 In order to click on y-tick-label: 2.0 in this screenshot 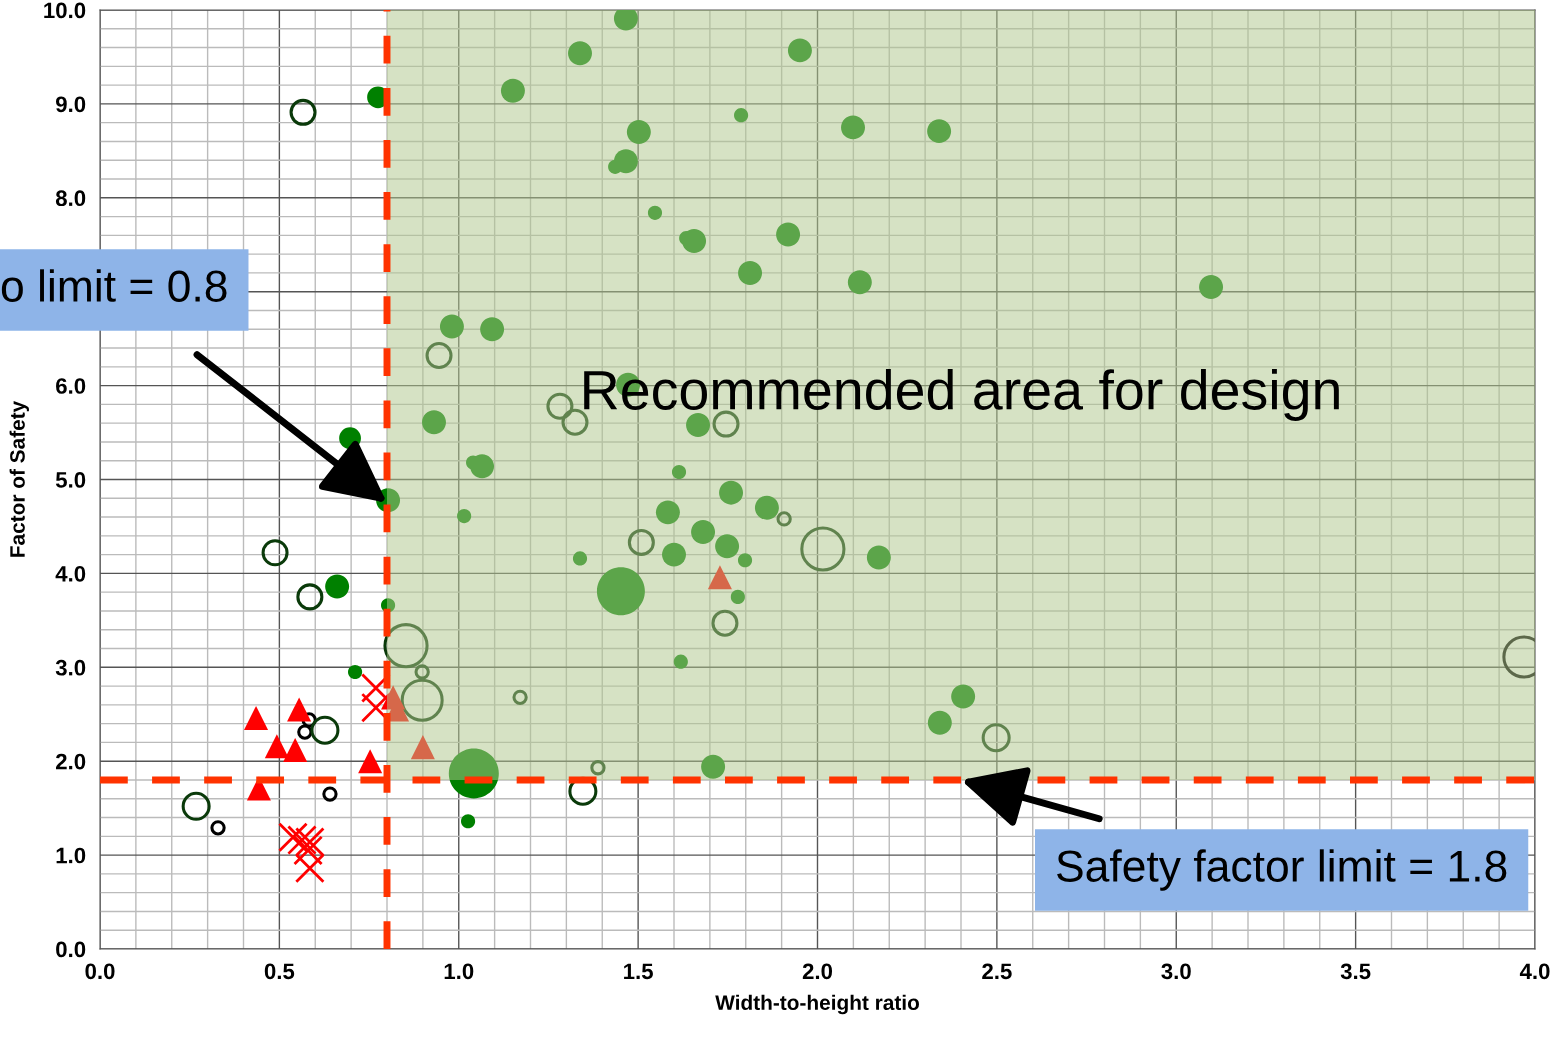, I will do `click(70, 761)`.